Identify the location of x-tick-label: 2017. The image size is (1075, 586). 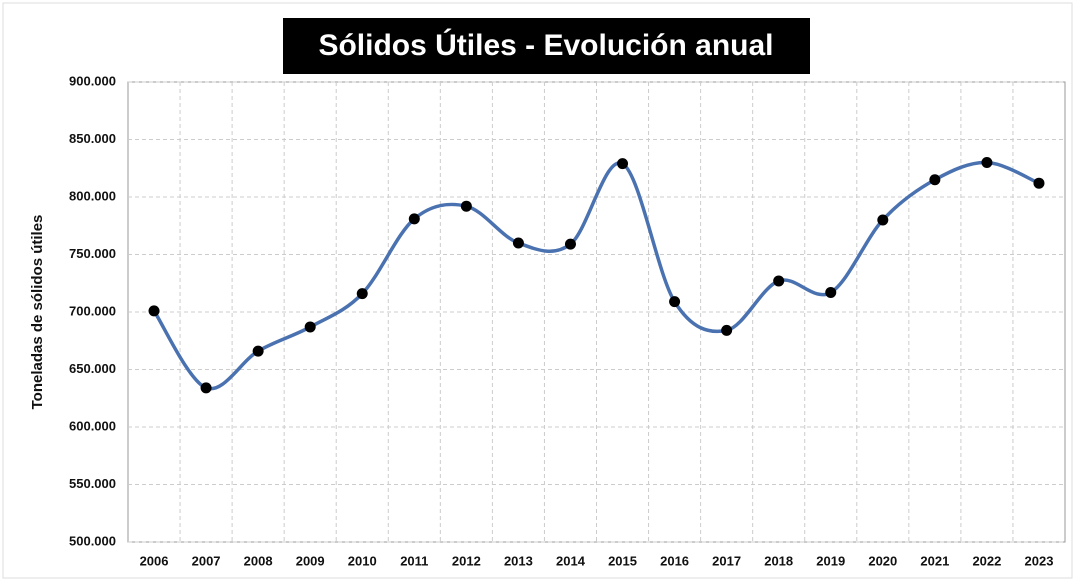
(726, 560).